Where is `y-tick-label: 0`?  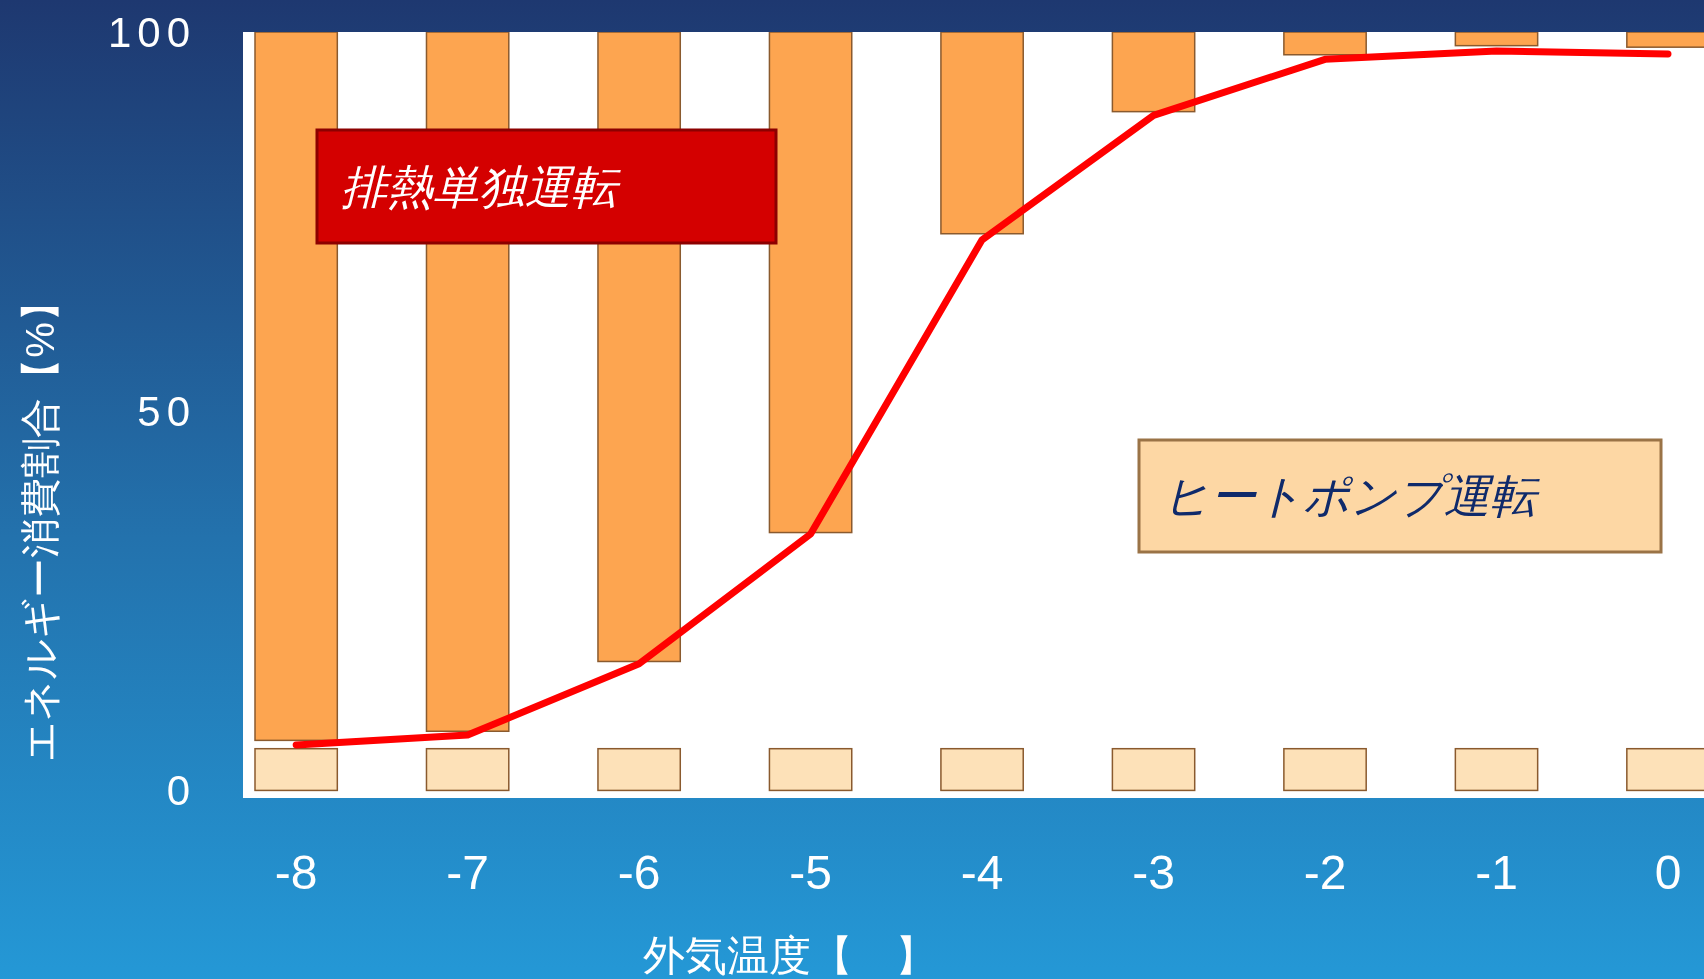 y-tick-label: 0 is located at coordinates (181, 790).